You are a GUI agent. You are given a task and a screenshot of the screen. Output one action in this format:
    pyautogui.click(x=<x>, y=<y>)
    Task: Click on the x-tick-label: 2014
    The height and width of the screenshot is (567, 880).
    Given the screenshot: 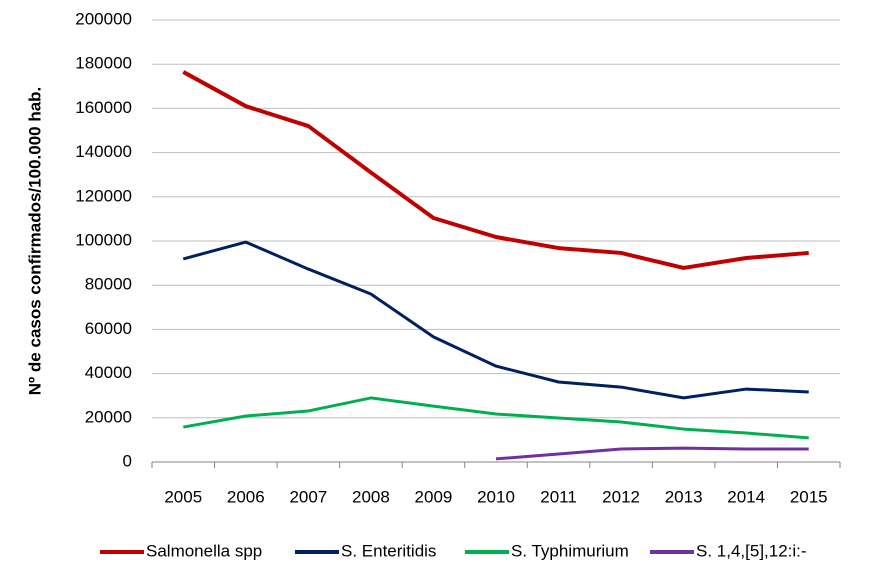 What is the action you would take?
    pyautogui.click(x=746, y=496)
    